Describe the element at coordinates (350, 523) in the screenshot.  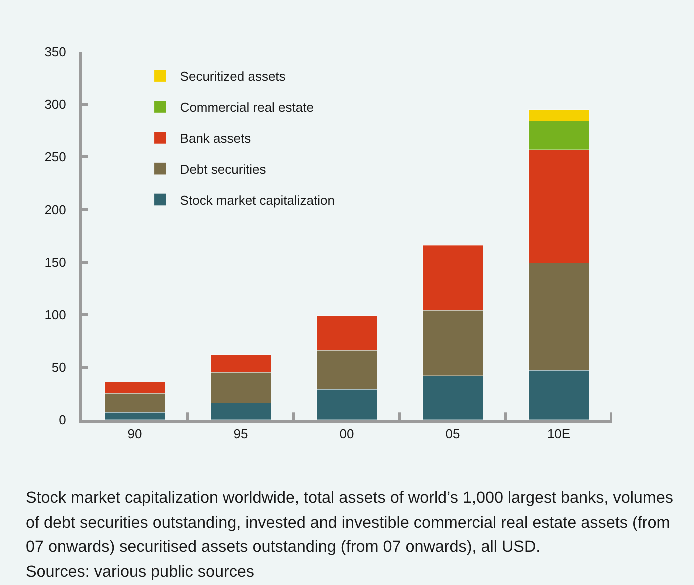
I see `text: Stock market capitalization worldwide, total assets of world’s 1,000 largest banks, volumes of debt securities outstanding, invested and investible commercial real estate assets (from 07 onwards) securitised assets outstanding (from 07 onwards), all USD.` at that location.